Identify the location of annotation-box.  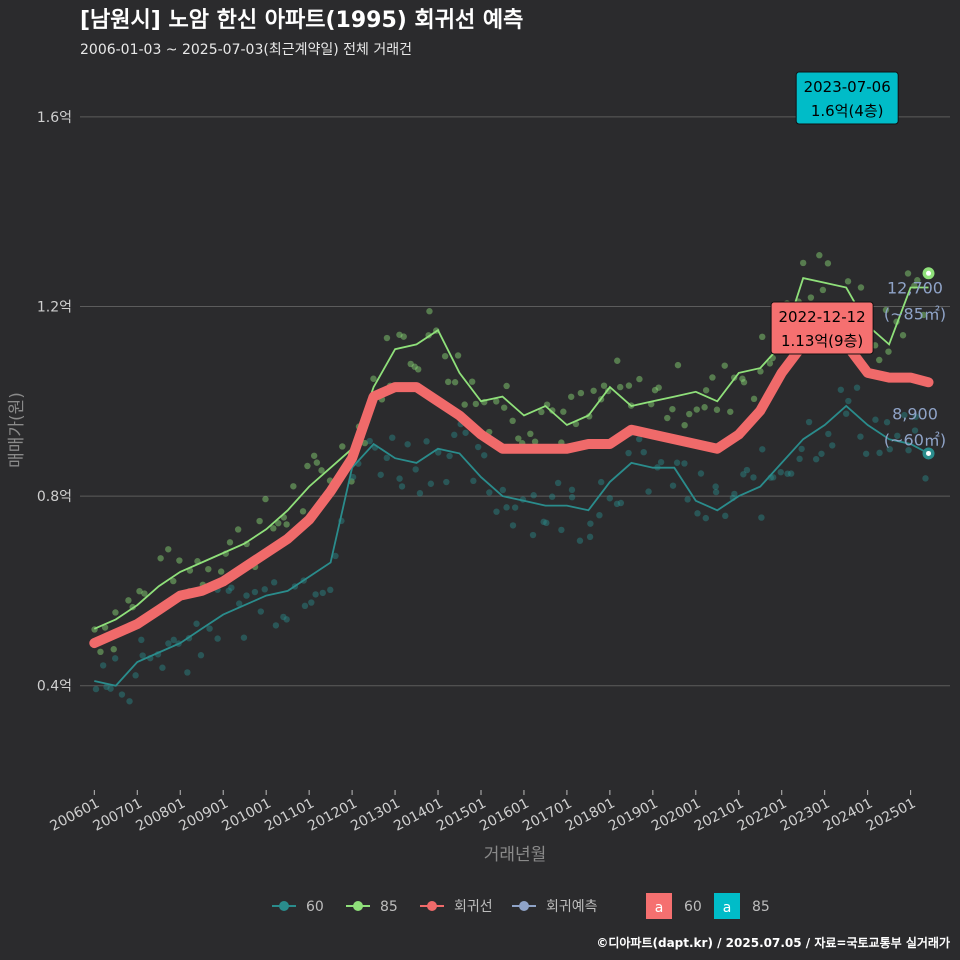
(847, 98).